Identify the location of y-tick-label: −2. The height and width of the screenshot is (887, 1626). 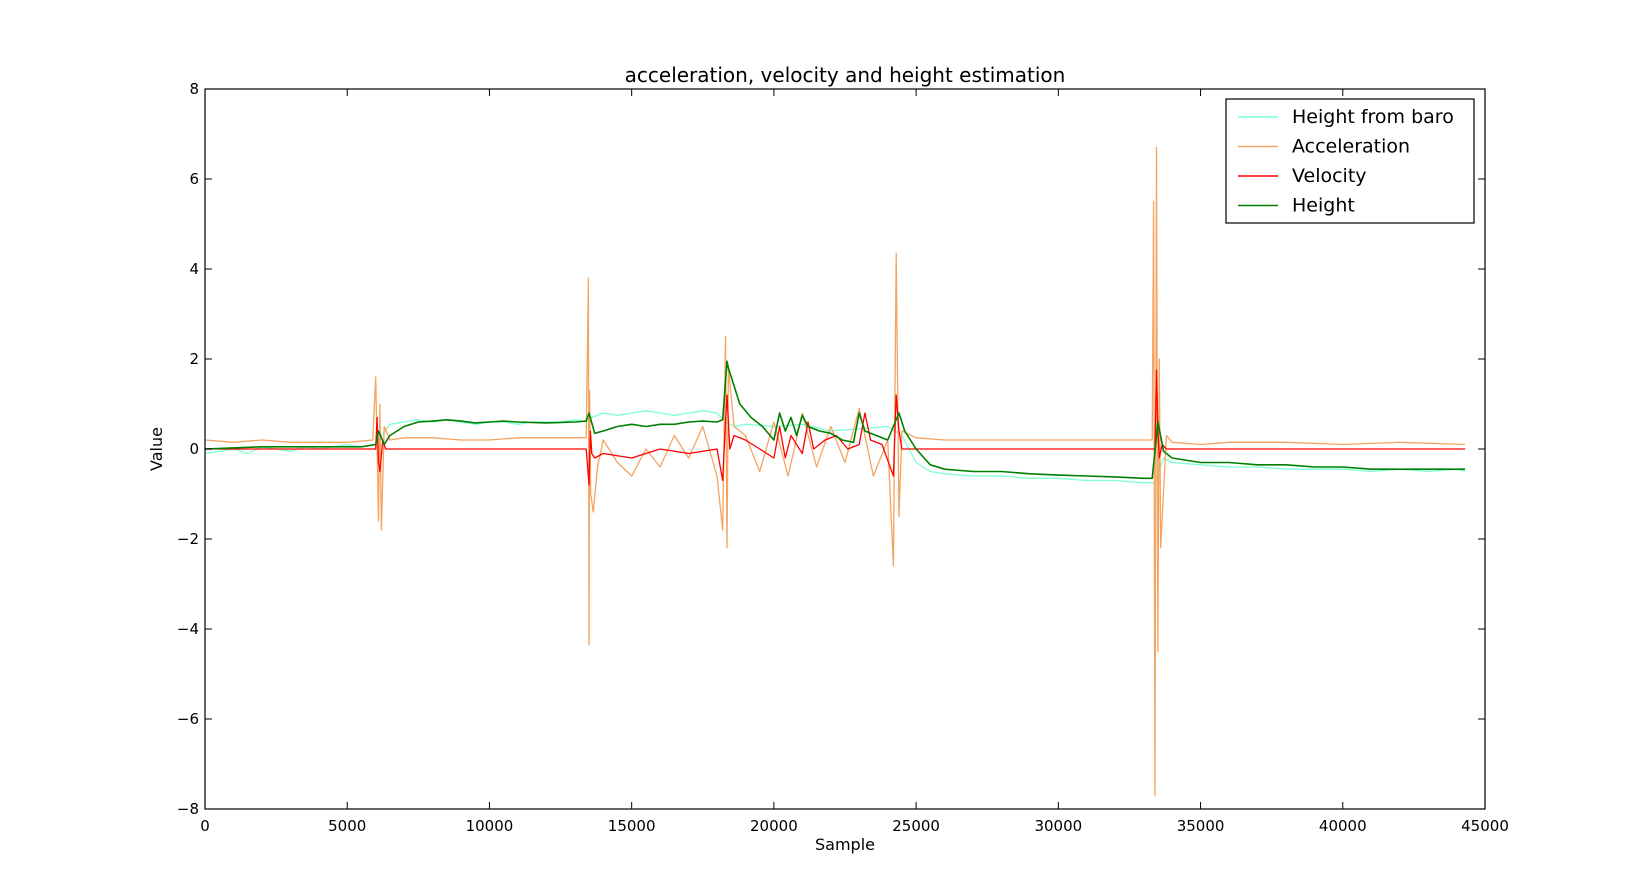
(188, 539).